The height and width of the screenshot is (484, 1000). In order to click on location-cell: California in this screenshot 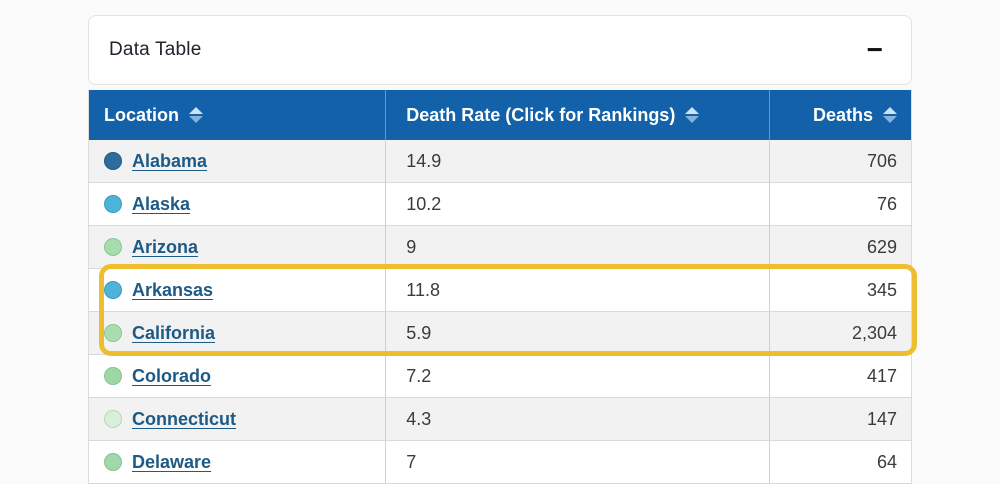, I will do `click(237, 333)`.